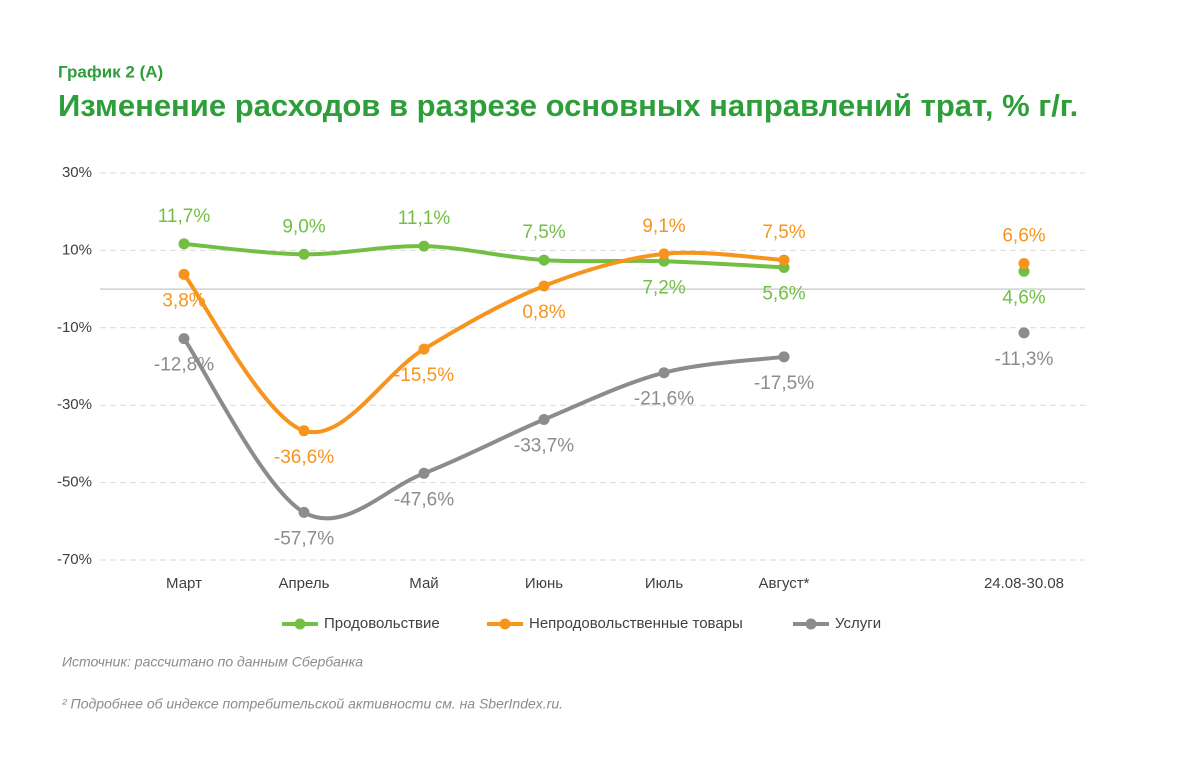  I want to click on x-tick-label: Март, so click(184, 583).